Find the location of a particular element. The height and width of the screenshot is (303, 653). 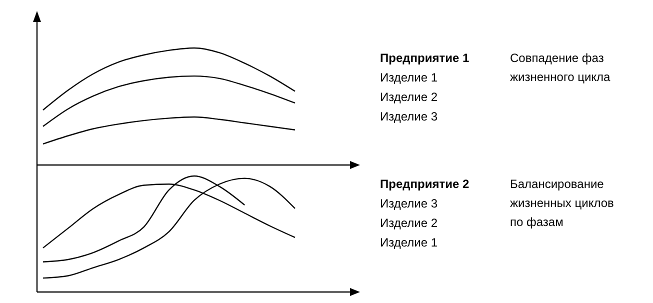

text: Предприятие 1 is located at coordinates (425, 58).